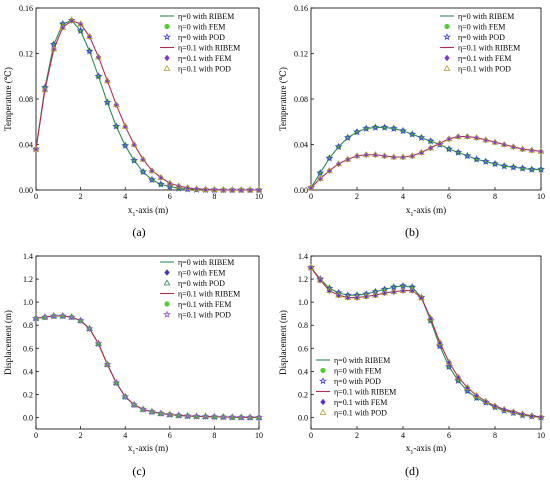 The height and width of the screenshot is (482, 550). Describe the element at coordinates (26, 190) in the screenshot. I see `y-tick-label: 0.00` at that location.